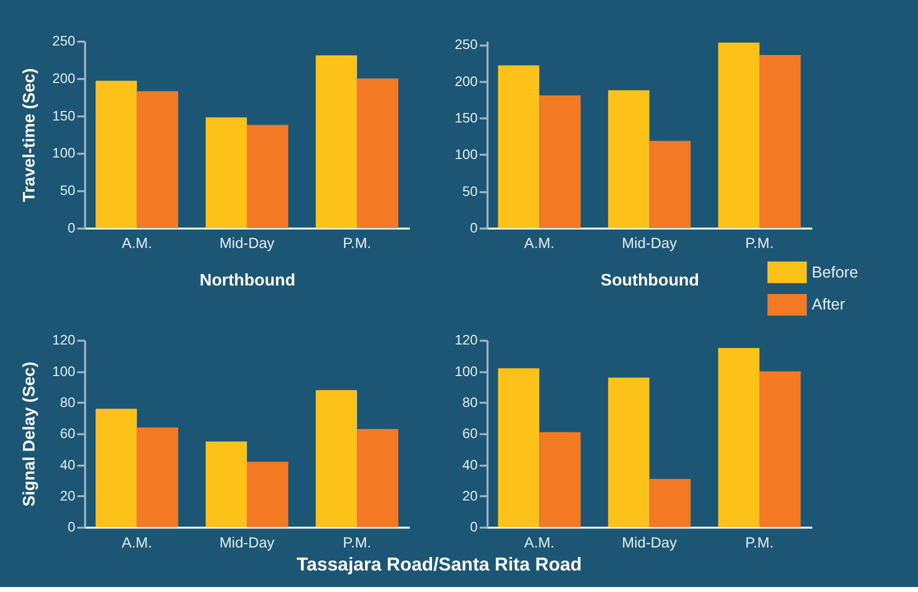 Image resolution: width=918 pixels, height=592 pixels. Describe the element at coordinates (828, 305) in the screenshot. I see `legend-label: After` at that location.